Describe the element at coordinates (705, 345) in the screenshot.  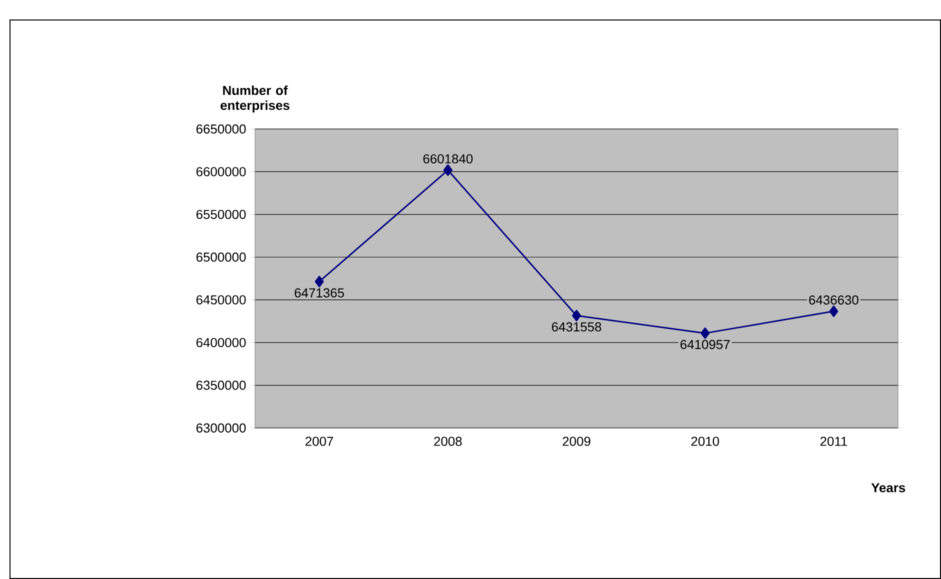
I see `data-label: 6410957` at that location.